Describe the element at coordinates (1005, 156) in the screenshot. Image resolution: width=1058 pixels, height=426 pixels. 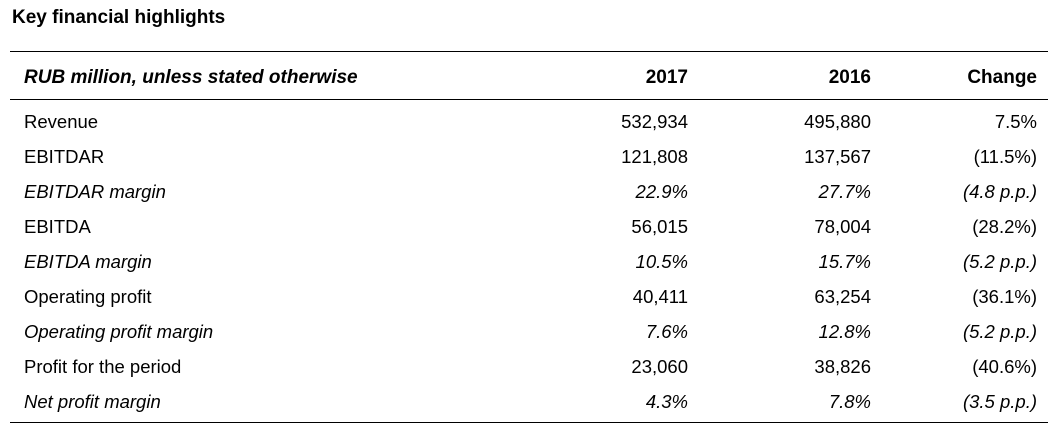
I see `row-change: (11.5%)` at that location.